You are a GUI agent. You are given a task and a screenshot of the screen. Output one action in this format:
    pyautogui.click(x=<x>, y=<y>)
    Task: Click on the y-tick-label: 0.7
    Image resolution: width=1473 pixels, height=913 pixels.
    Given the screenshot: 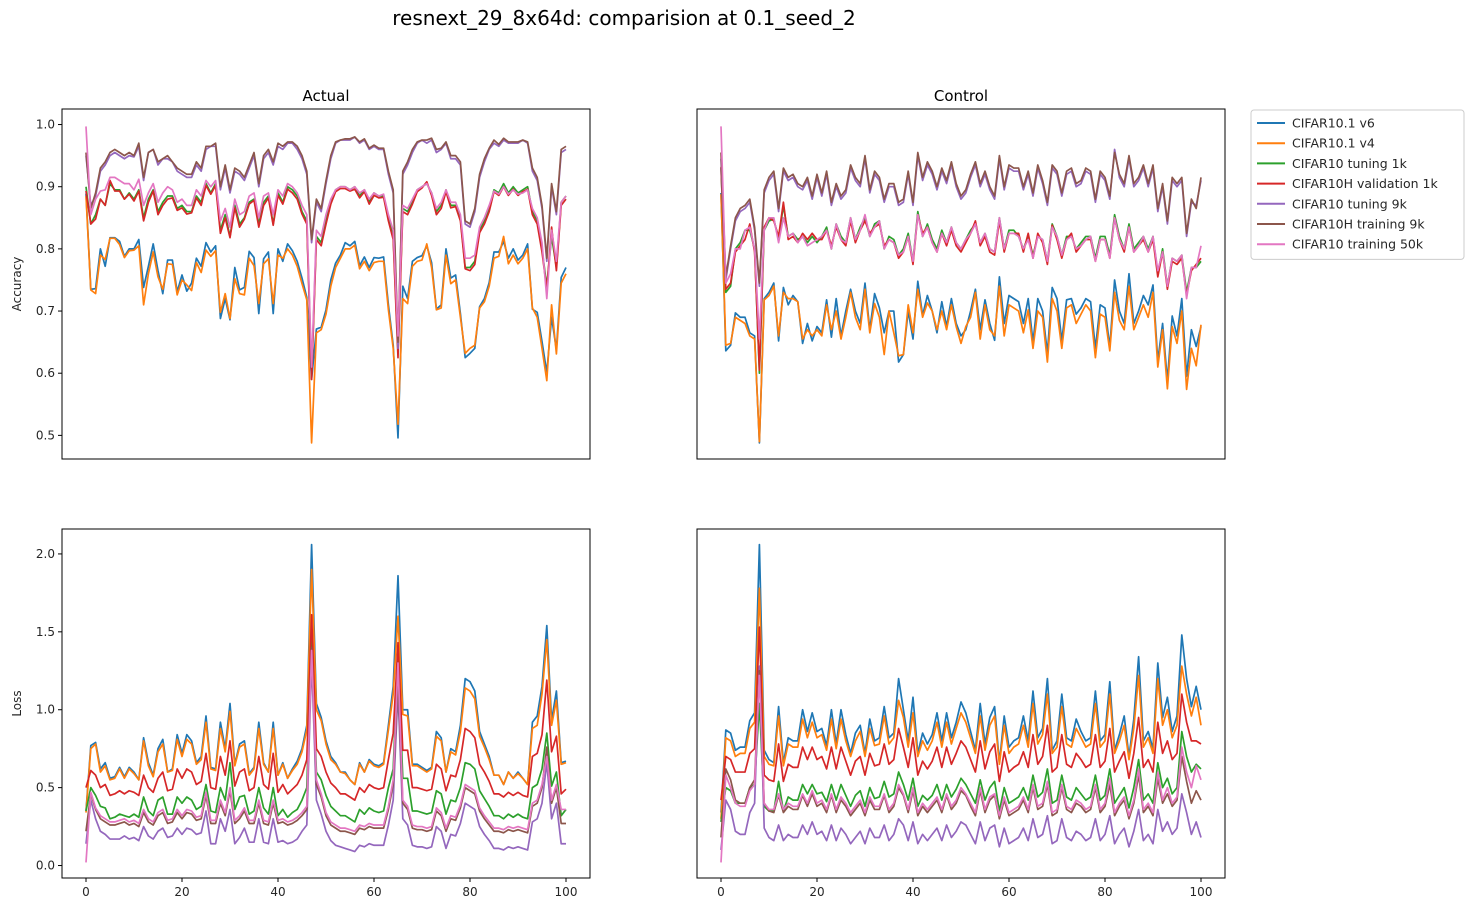 What is the action you would take?
    pyautogui.click(x=45, y=311)
    